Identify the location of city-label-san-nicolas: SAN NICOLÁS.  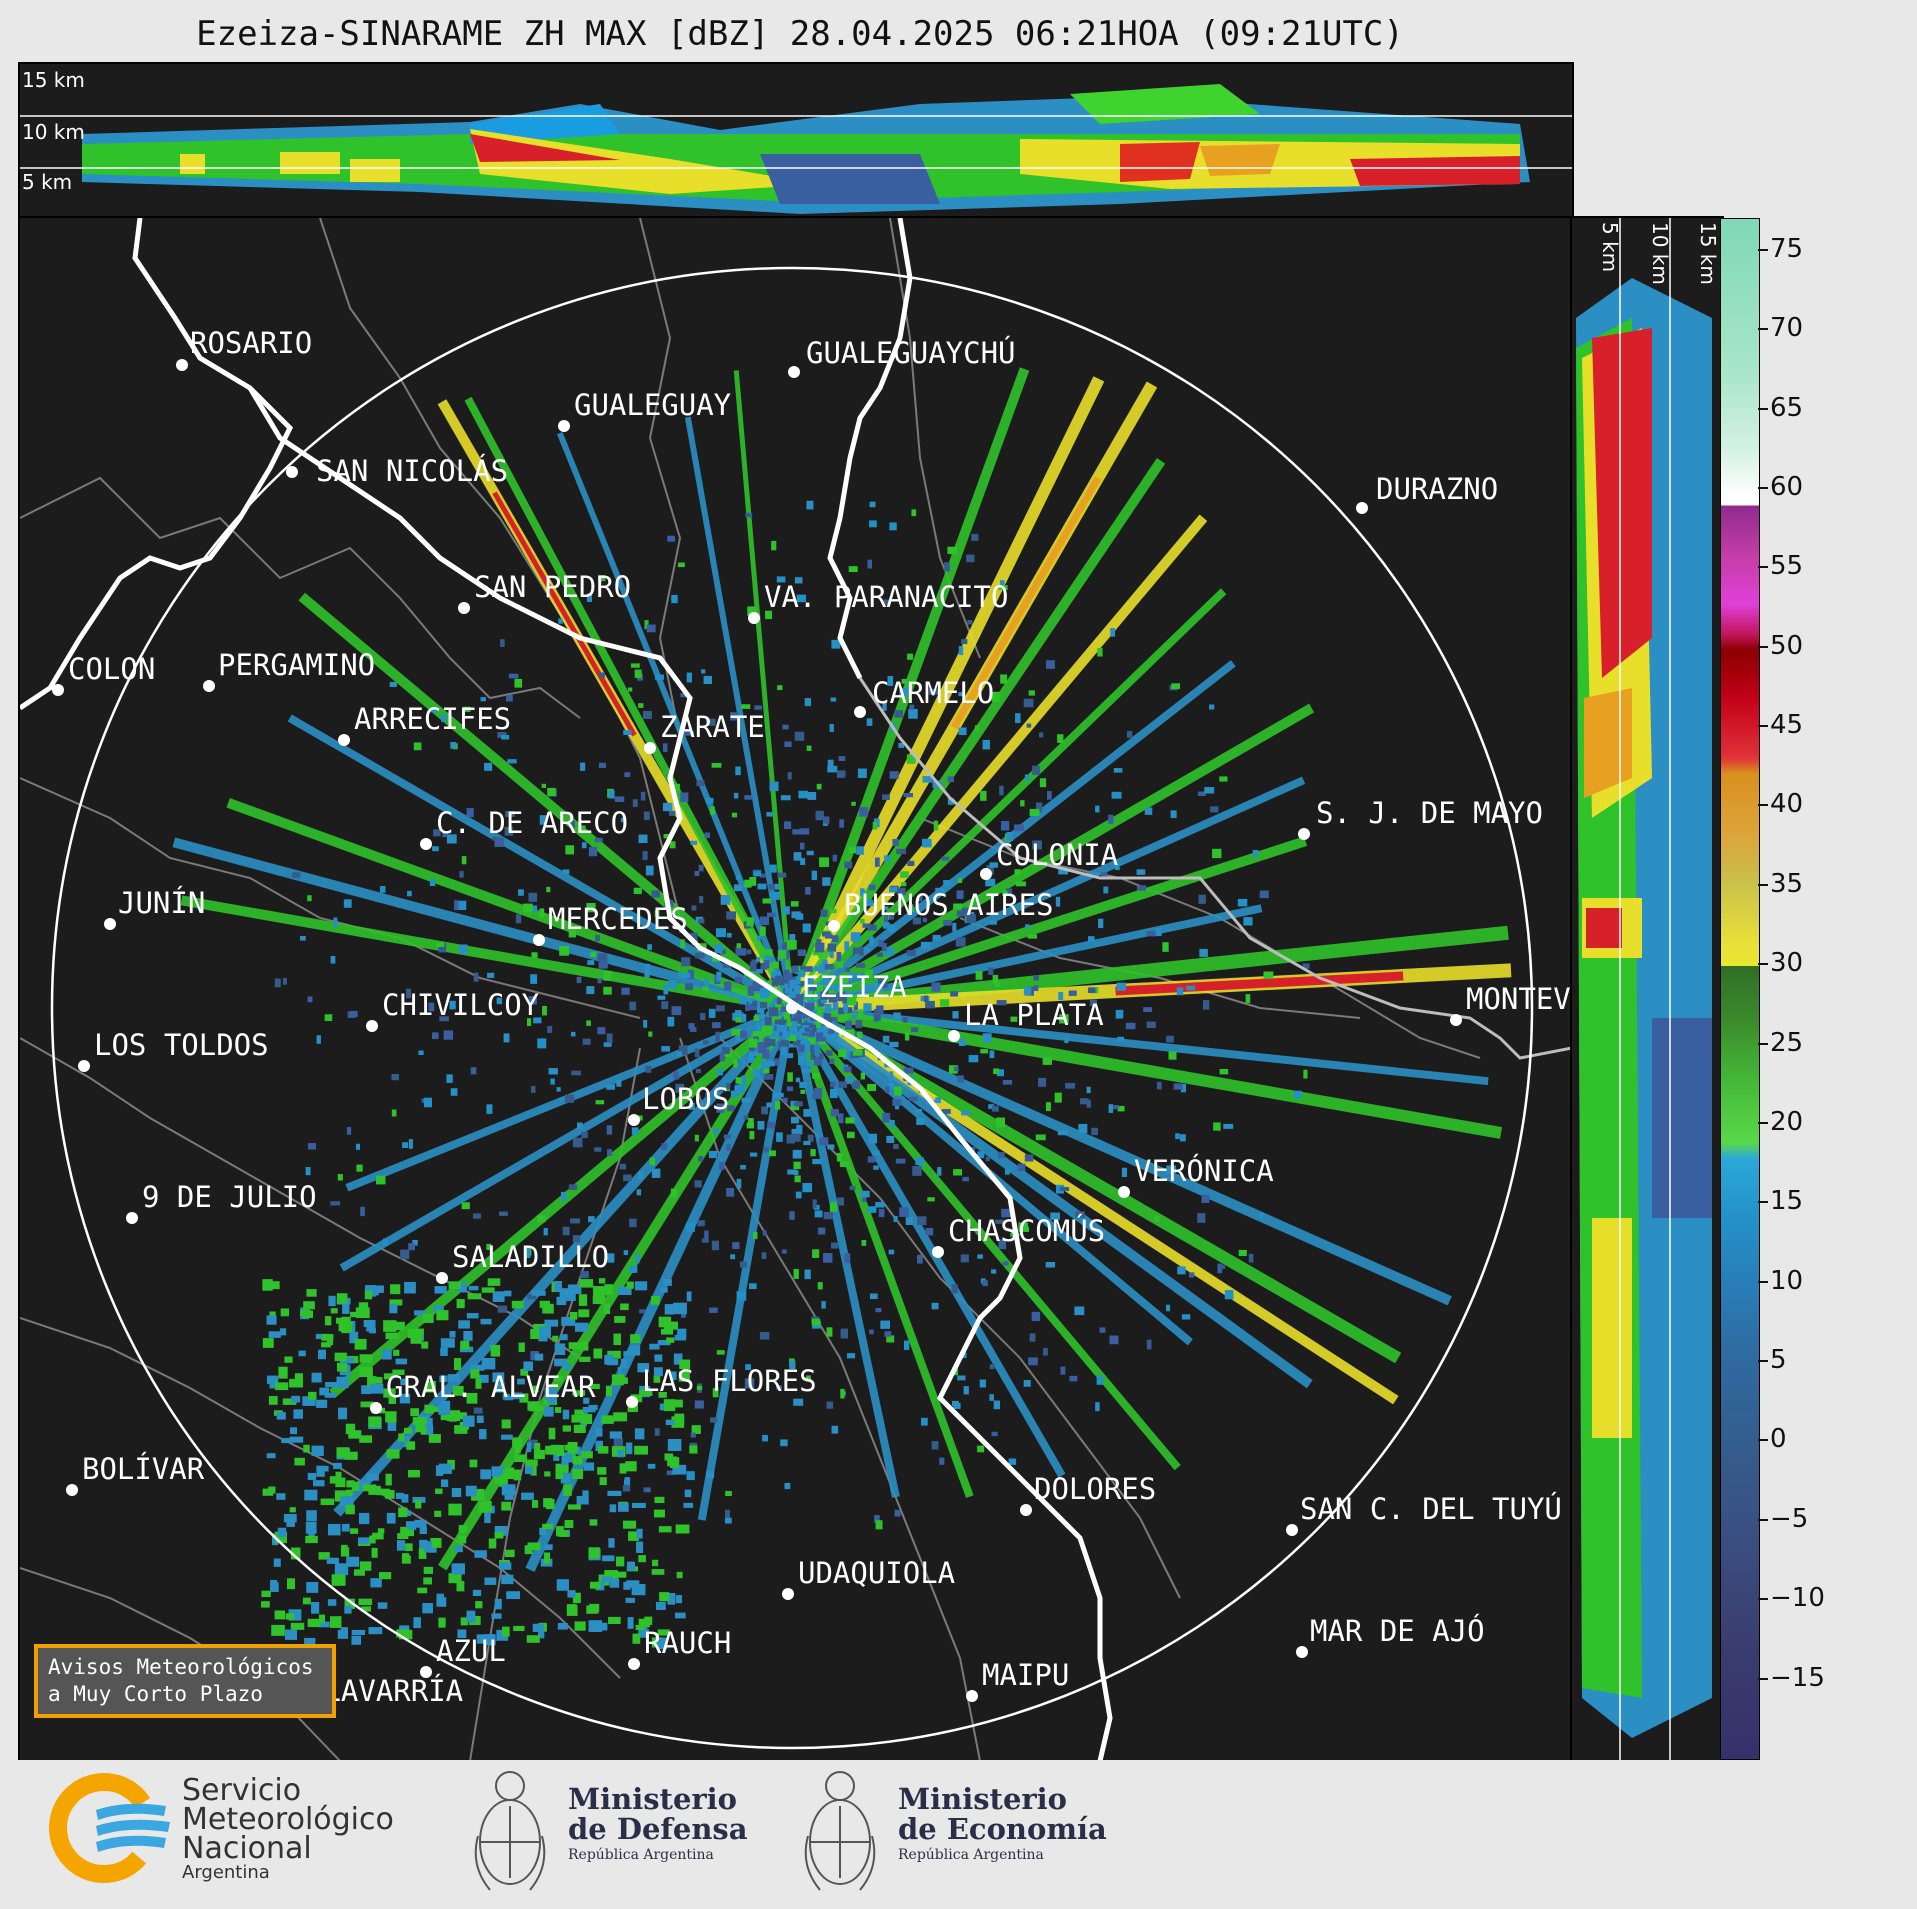
(412, 471).